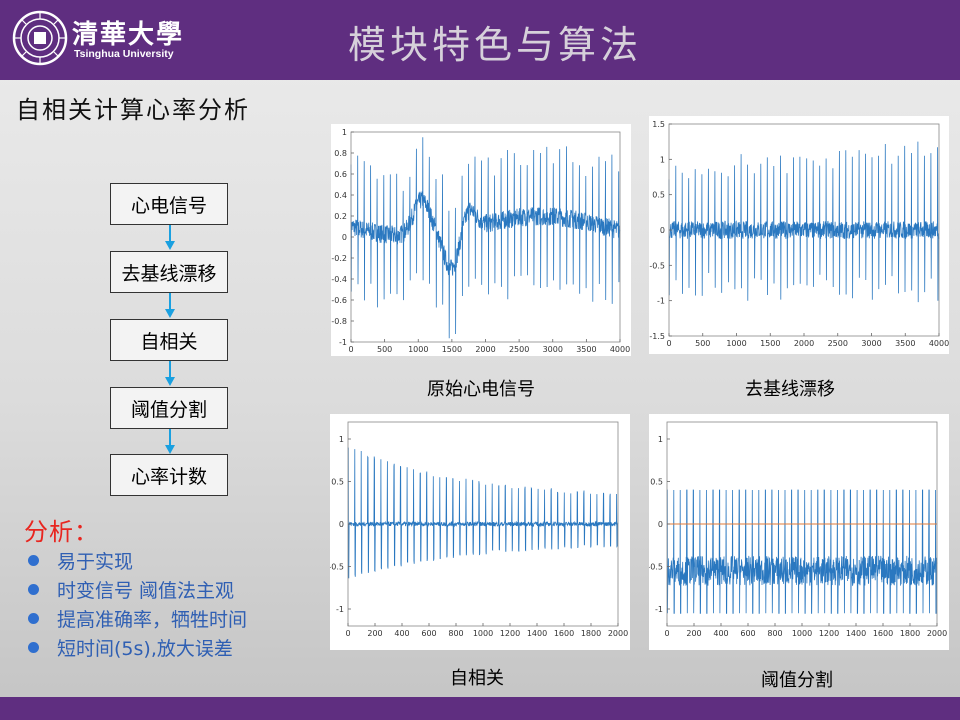 This screenshot has height=720, width=960. What do you see at coordinates (169, 408) in the screenshot?
I see `flow-step-threshold: 阈值分割` at bounding box center [169, 408].